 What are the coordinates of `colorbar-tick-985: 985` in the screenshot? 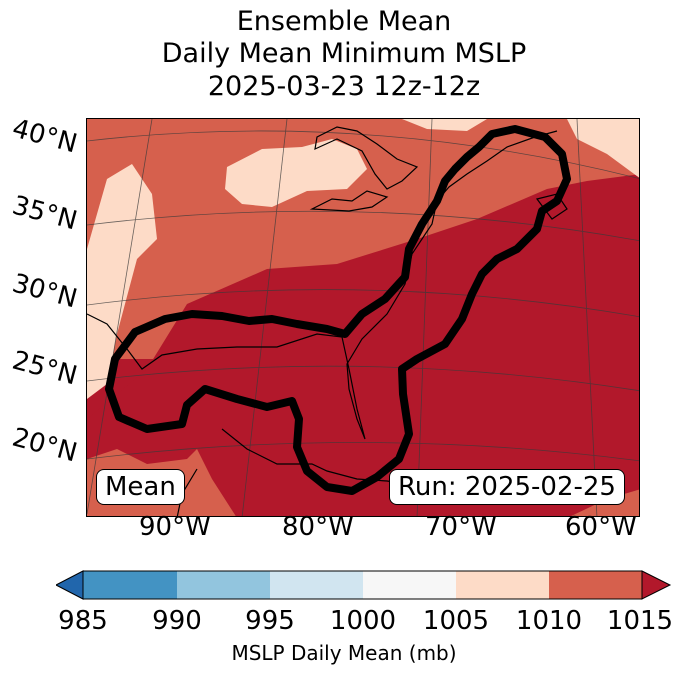 It's located at (83, 621).